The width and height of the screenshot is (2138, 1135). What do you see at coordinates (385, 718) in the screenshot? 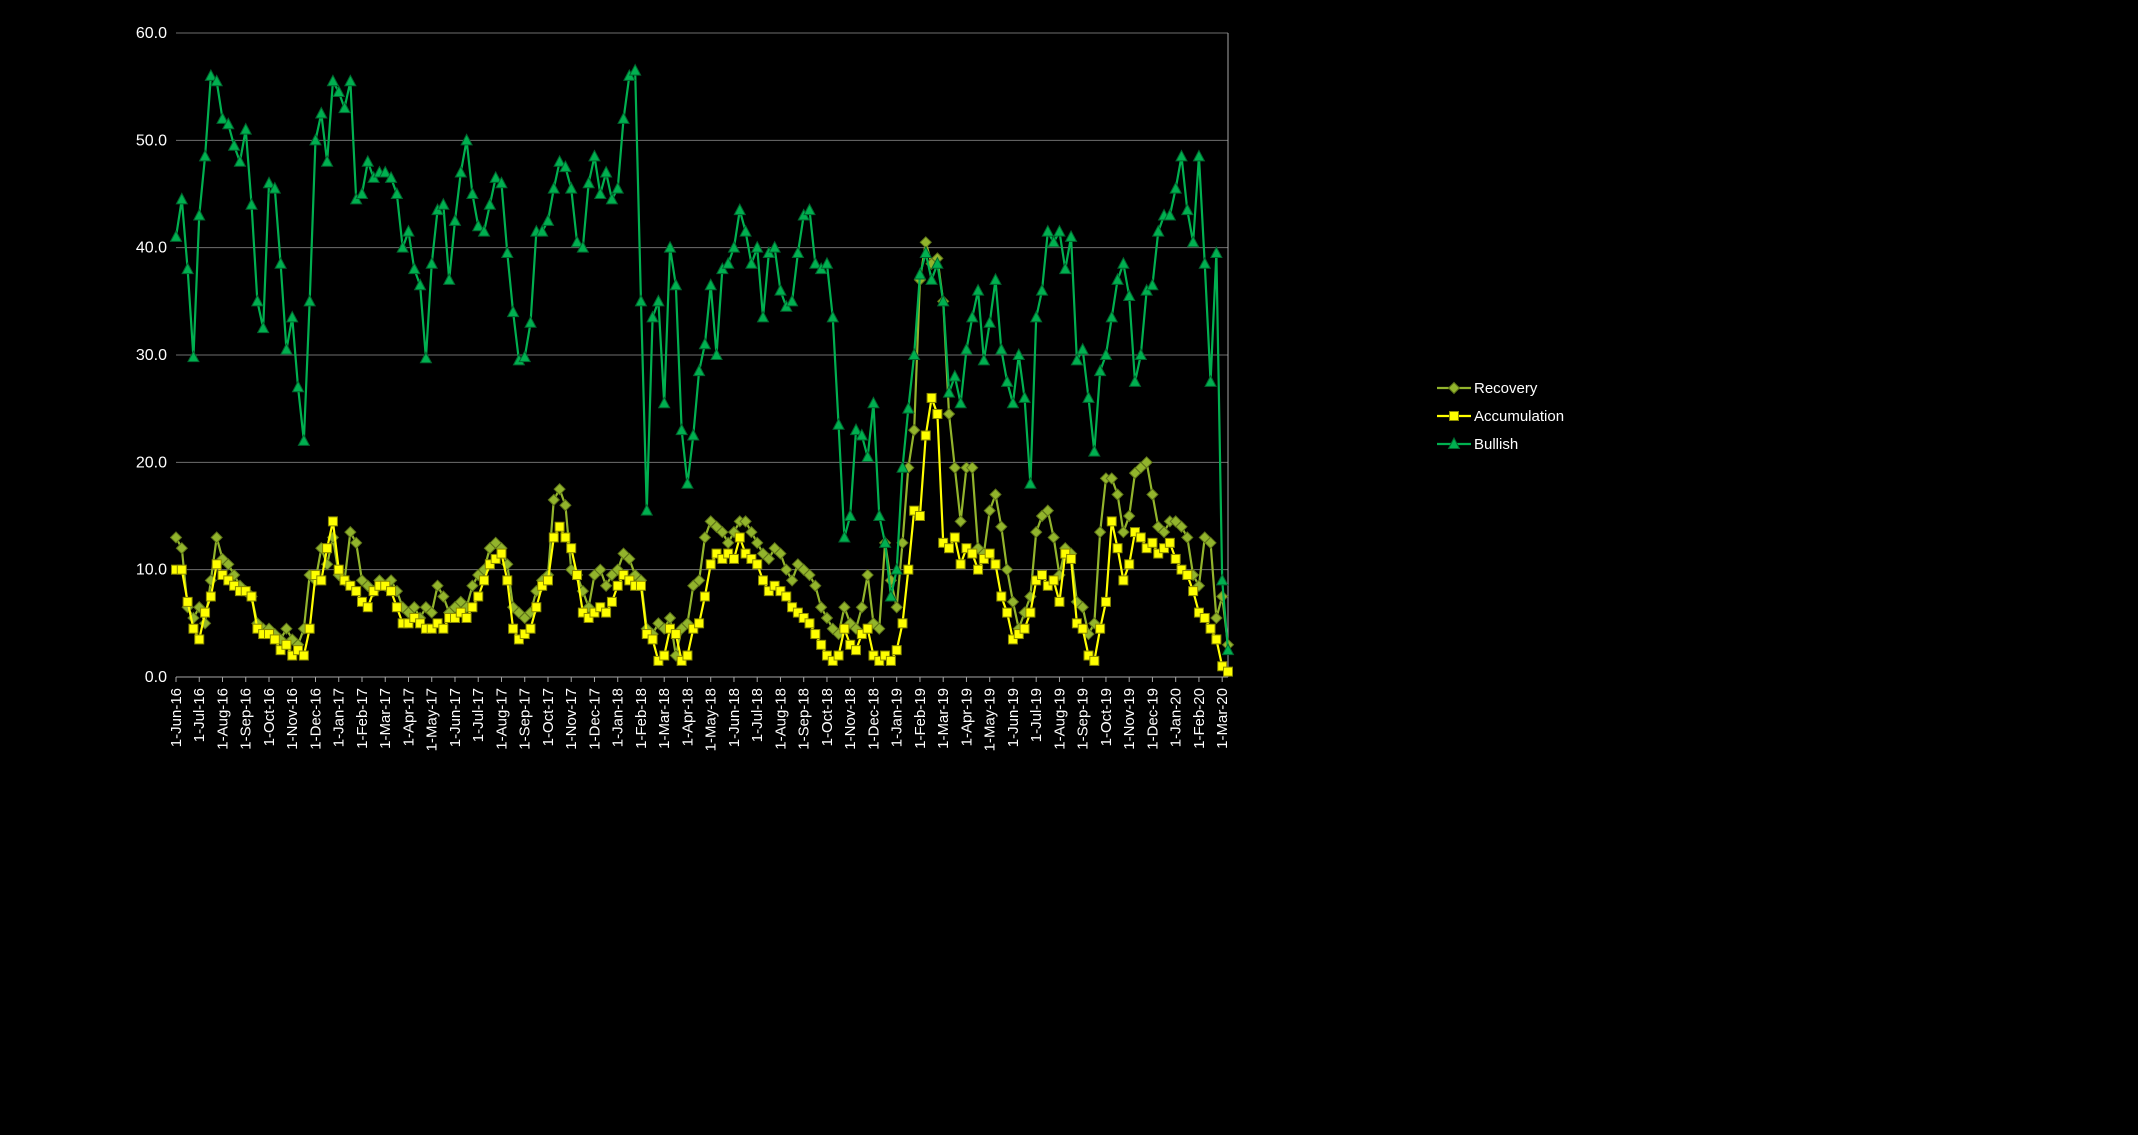
I see `svg-text: 1-Mar-17` at bounding box center [385, 718].